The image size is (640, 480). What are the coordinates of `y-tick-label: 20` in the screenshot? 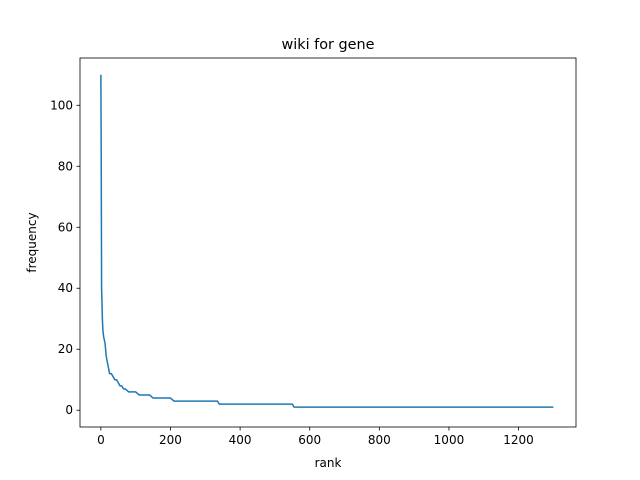 It's located at (65, 349).